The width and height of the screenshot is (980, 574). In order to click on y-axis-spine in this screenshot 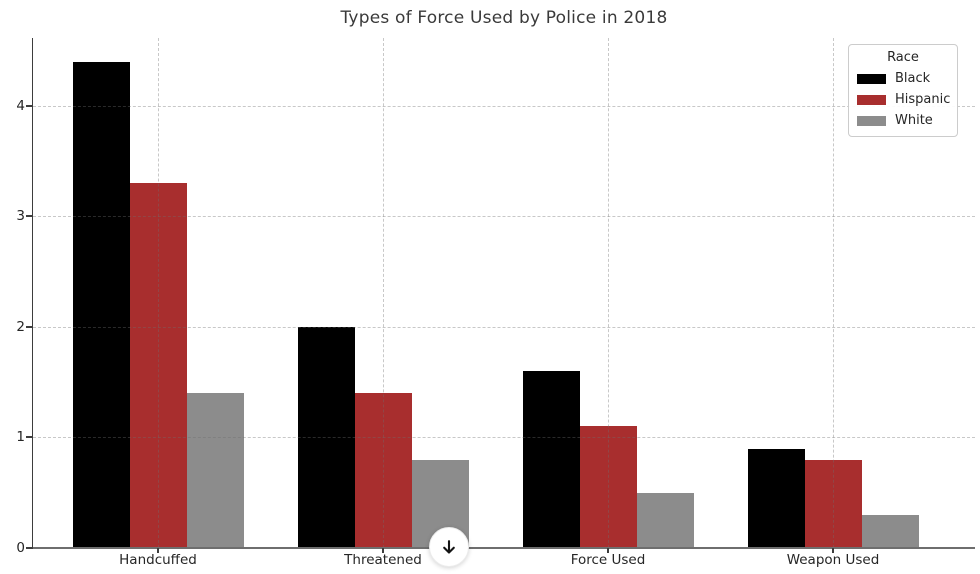, I will do `click(32, 293)`.